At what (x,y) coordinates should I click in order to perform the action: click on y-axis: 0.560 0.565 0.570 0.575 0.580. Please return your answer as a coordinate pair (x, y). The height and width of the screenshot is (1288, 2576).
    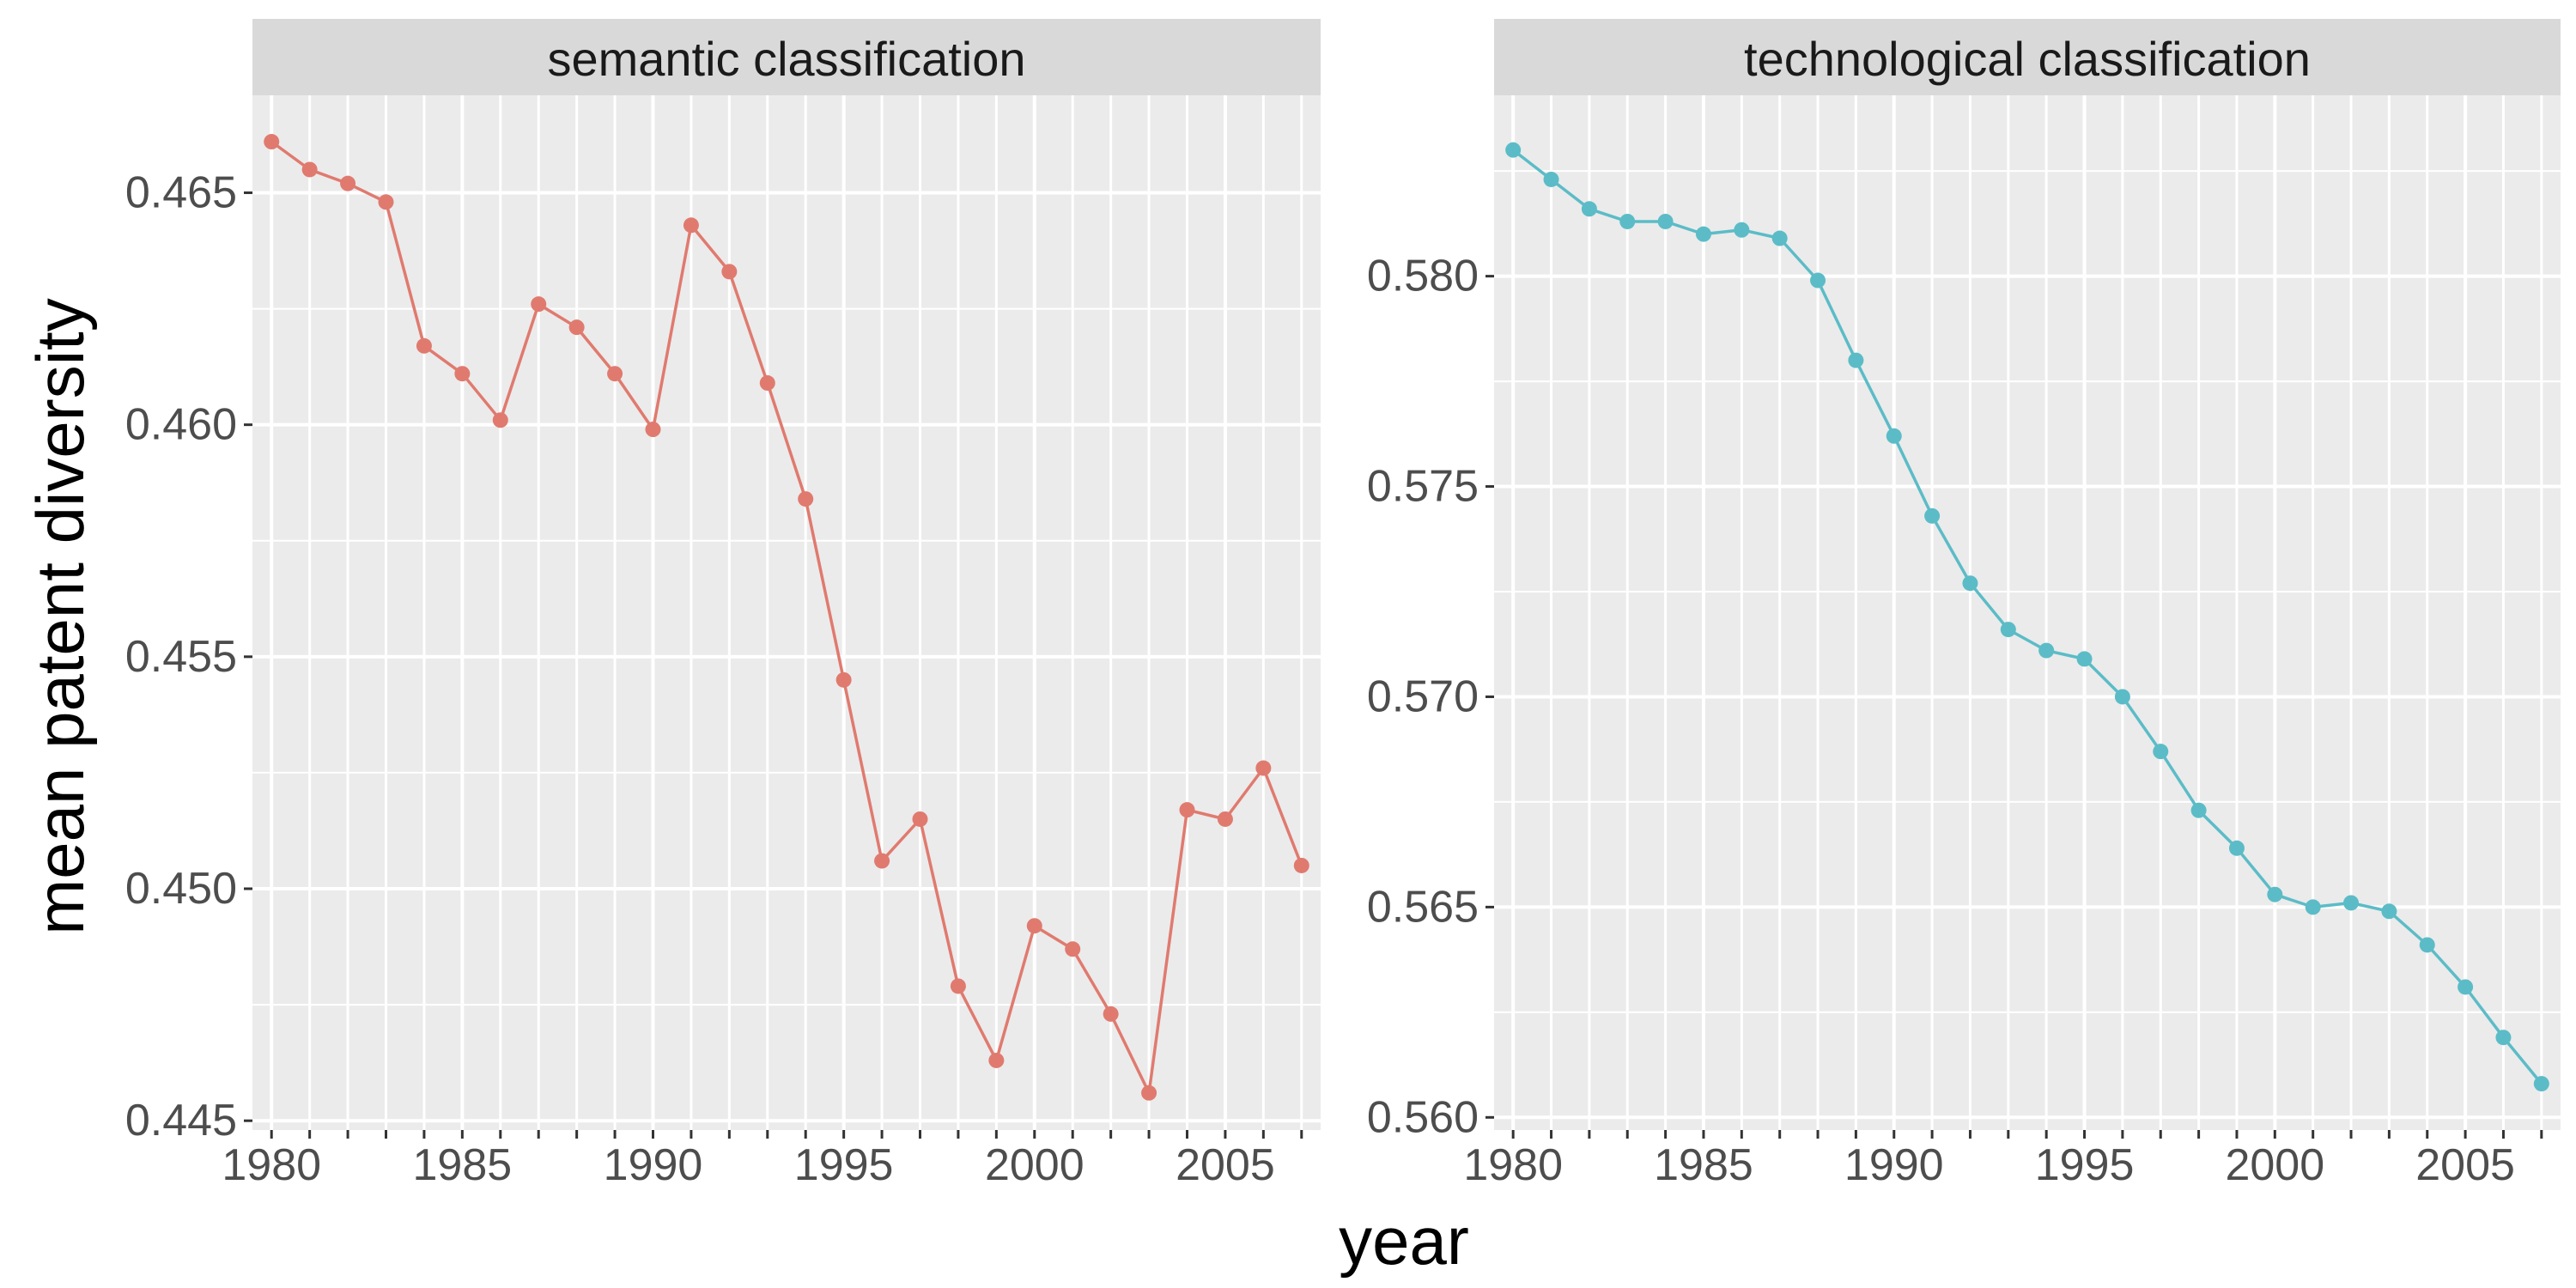
    Looking at the image, I should click on (1430, 697).